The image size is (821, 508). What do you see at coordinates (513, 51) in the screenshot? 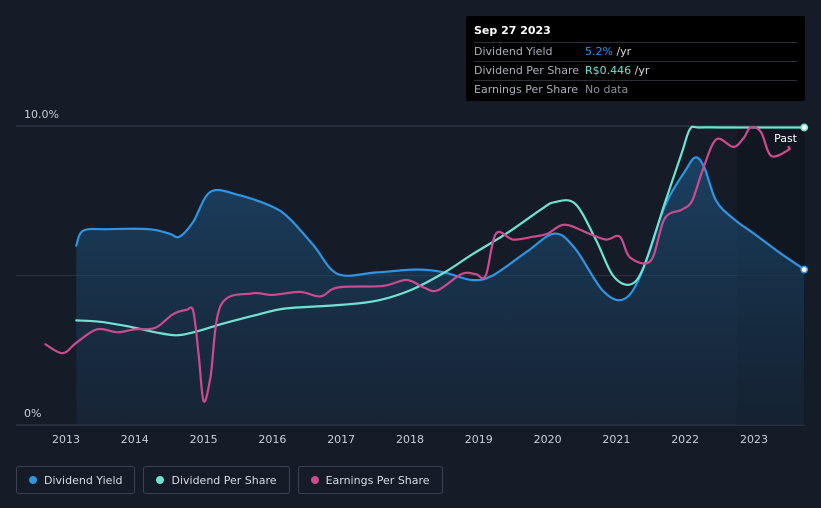
I see `tooltip-label: Dividend Yield` at bounding box center [513, 51].